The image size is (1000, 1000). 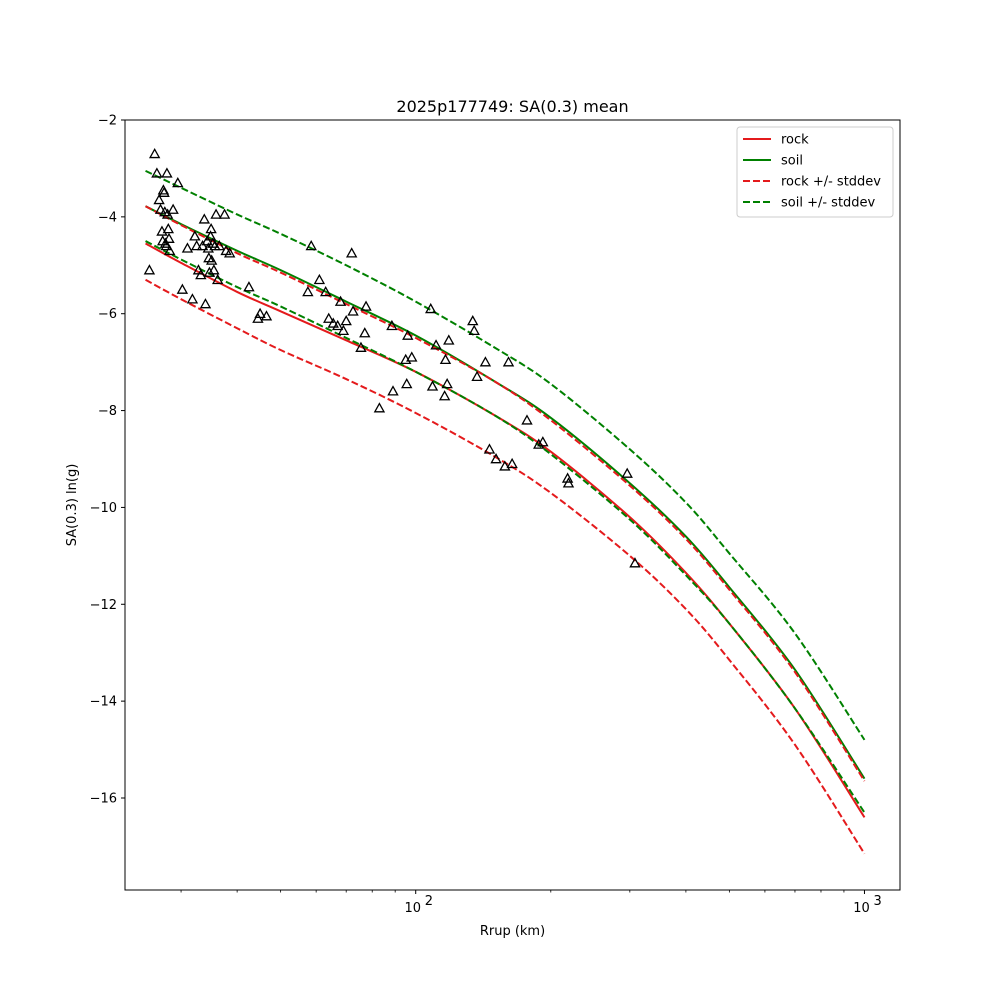 I want to click on legend-entry: rock +/- stddev, so click(x=831, y=182).